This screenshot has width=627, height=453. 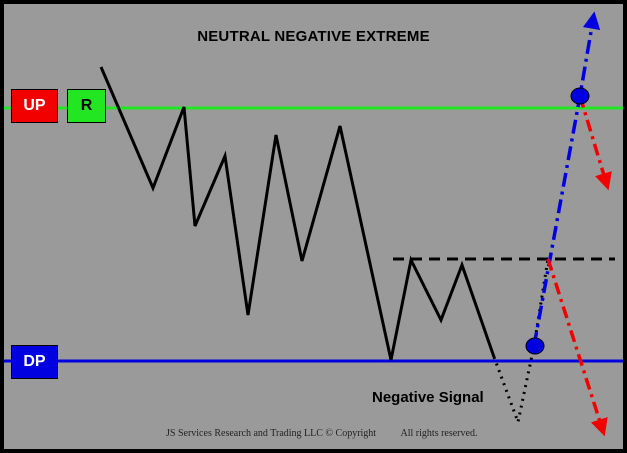 What do you see at coordinates (595, 143) in the screenshot?
I see `bearish-arrow-upper` at bounding box center [595, 143].